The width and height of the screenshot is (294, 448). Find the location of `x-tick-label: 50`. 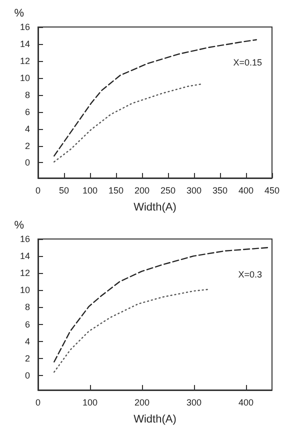

x-tick-label: 50 is located at coordinates (64, 191).